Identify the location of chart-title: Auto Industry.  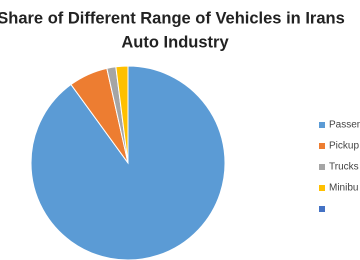
(175, 42).